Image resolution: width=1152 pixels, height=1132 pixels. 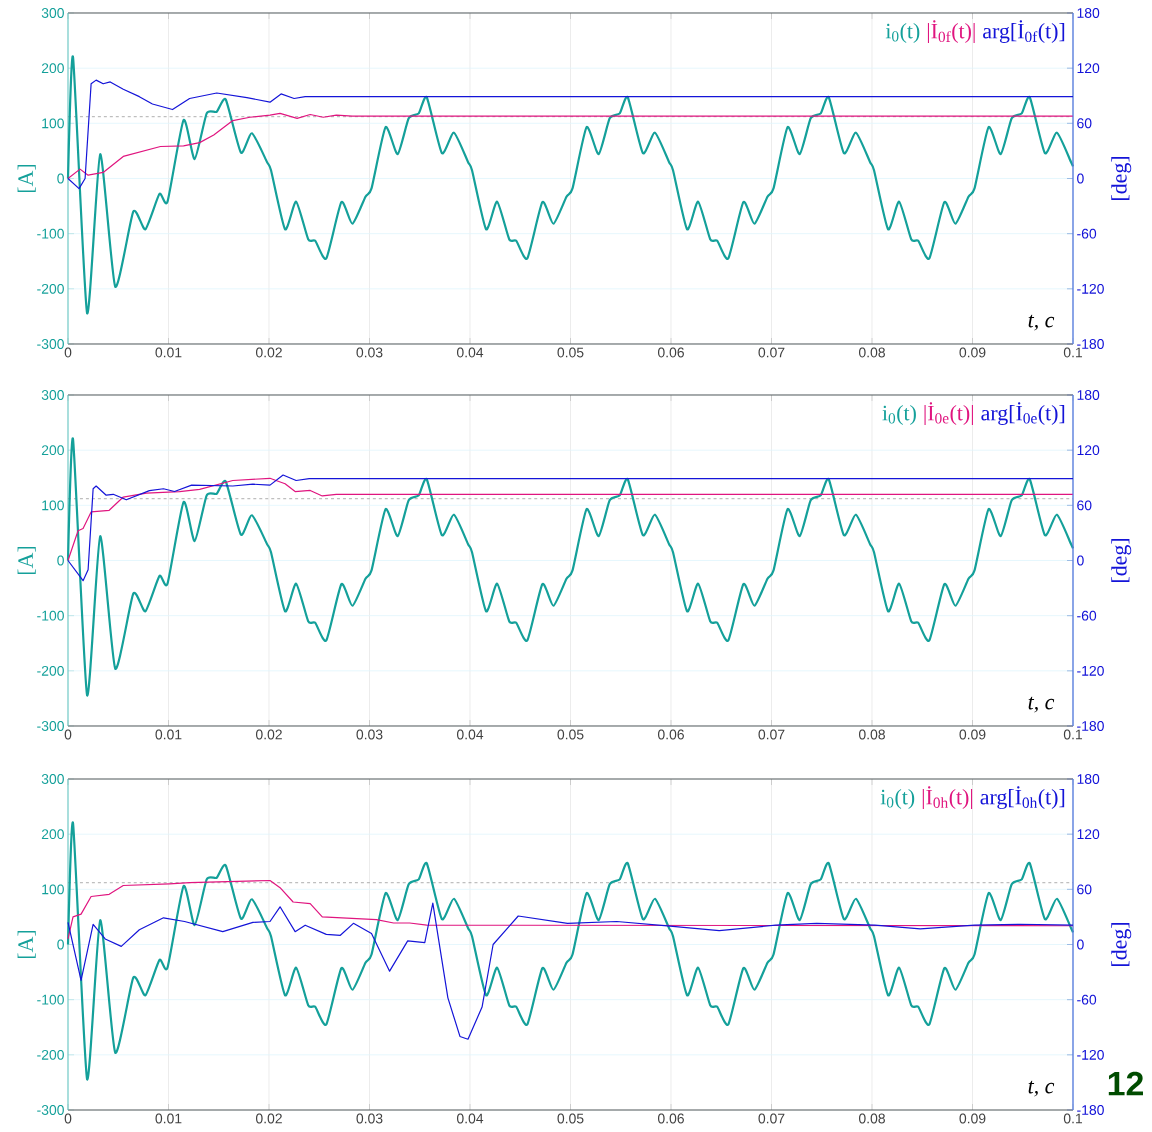 I want to click on text: |İ$_{0f}$(t)|, so click(x=951, y=31).